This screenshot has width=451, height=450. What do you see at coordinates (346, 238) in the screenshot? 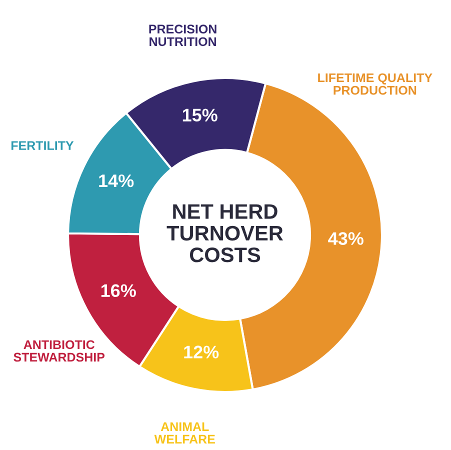
I see `data-label: 43%` at bounding box center [346, 238].